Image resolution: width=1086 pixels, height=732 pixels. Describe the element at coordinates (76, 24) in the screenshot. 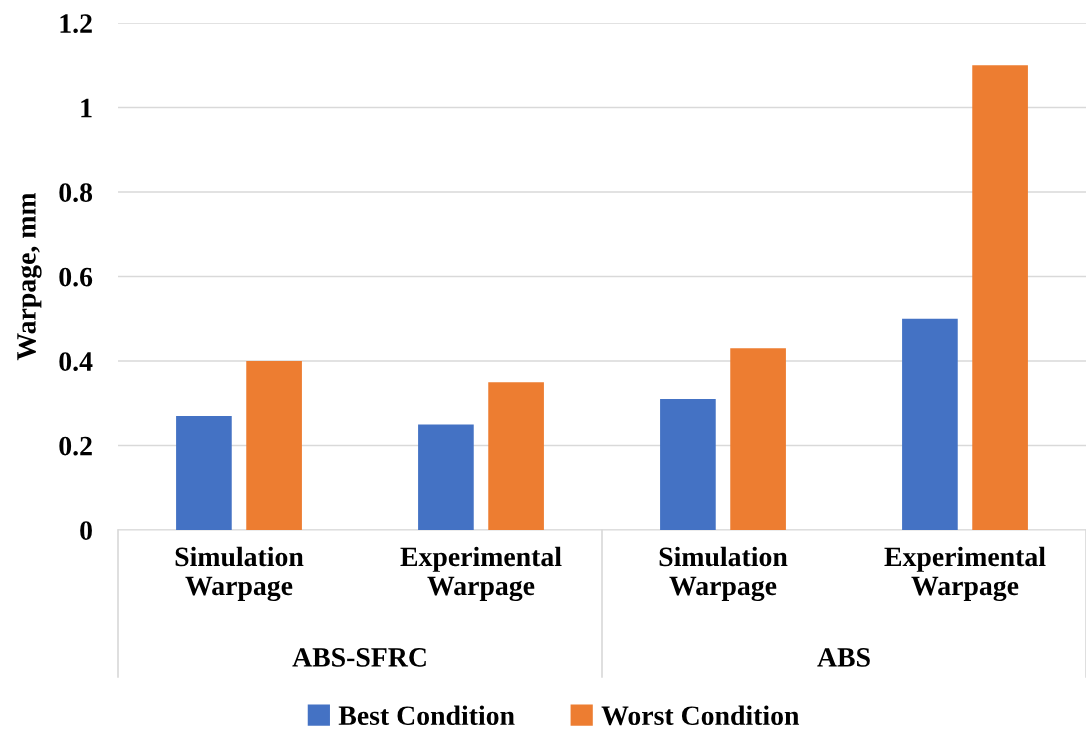

I see `y-tick-label: 1.2` at that location.